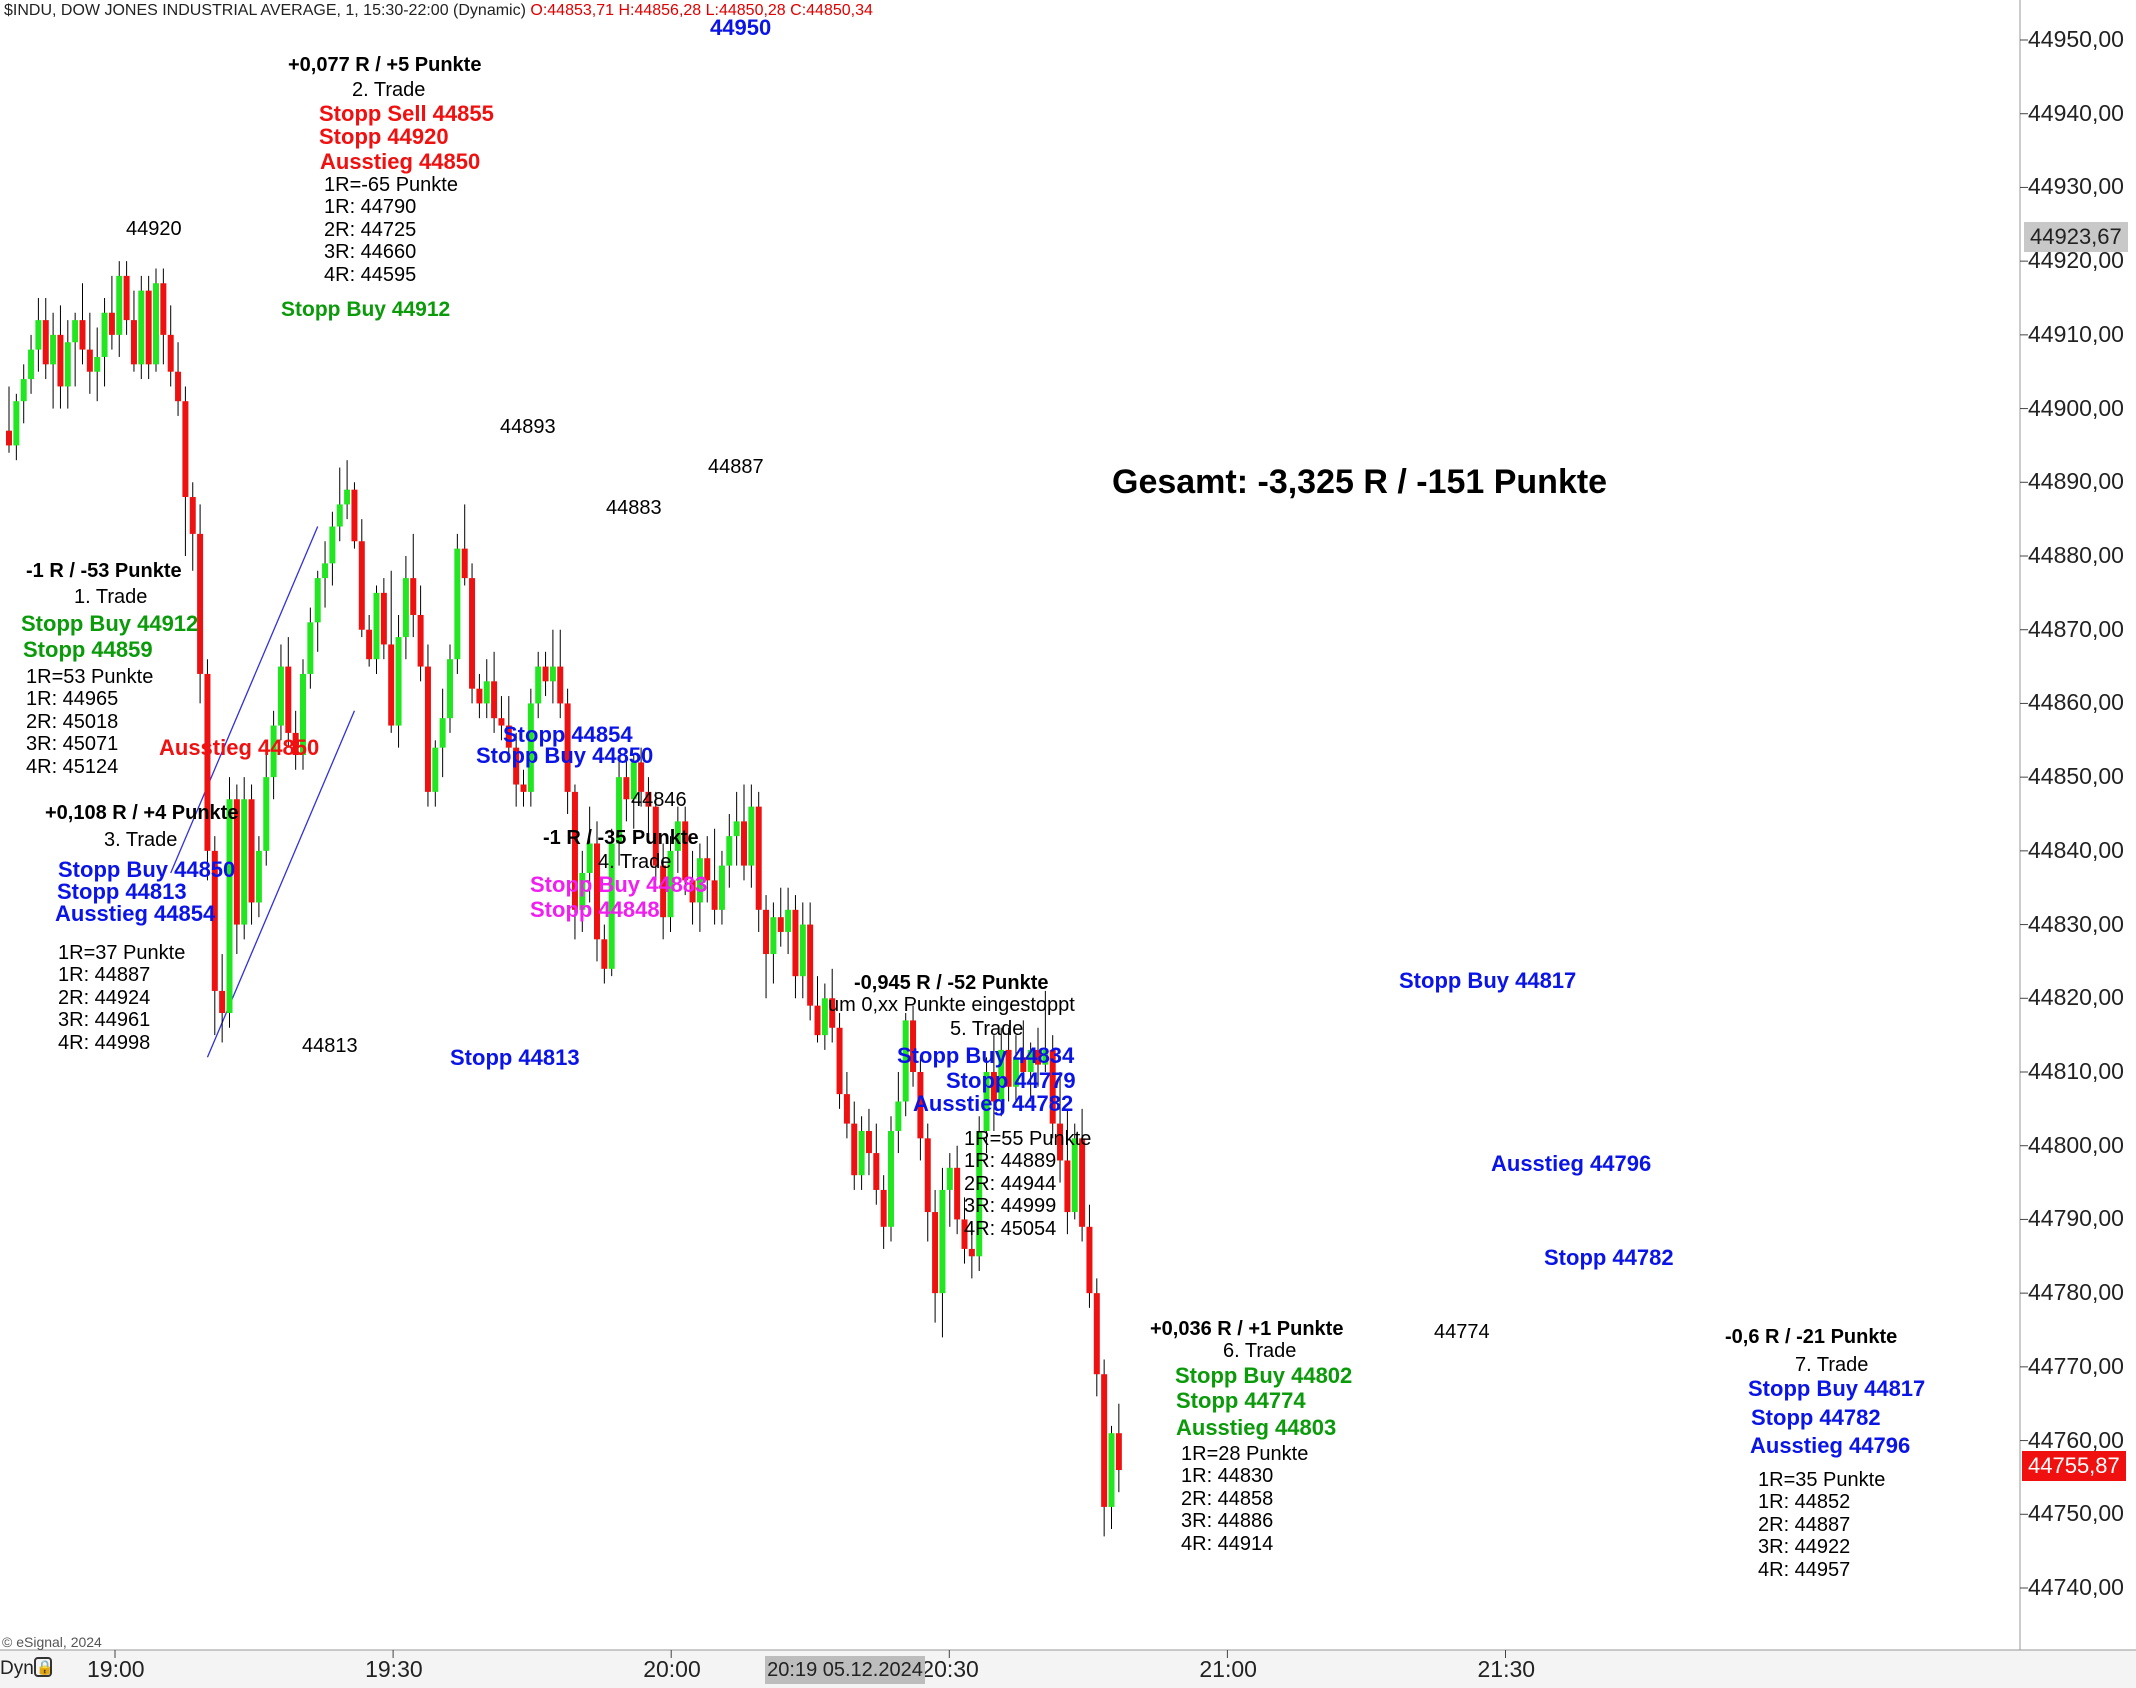 Image resolution: width=2136 pixels, height=1688 pixels. I want to click on trade-annotation: -0,6 R / -21 Punkte, so click(1811, 1337).